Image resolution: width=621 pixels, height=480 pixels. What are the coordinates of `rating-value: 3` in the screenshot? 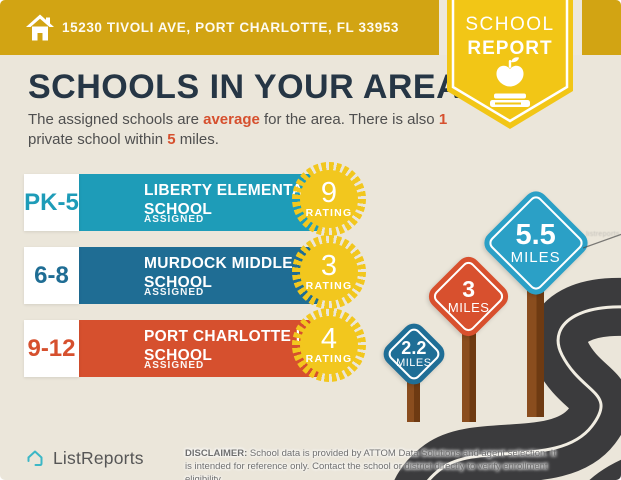 It's located at (329, 266).